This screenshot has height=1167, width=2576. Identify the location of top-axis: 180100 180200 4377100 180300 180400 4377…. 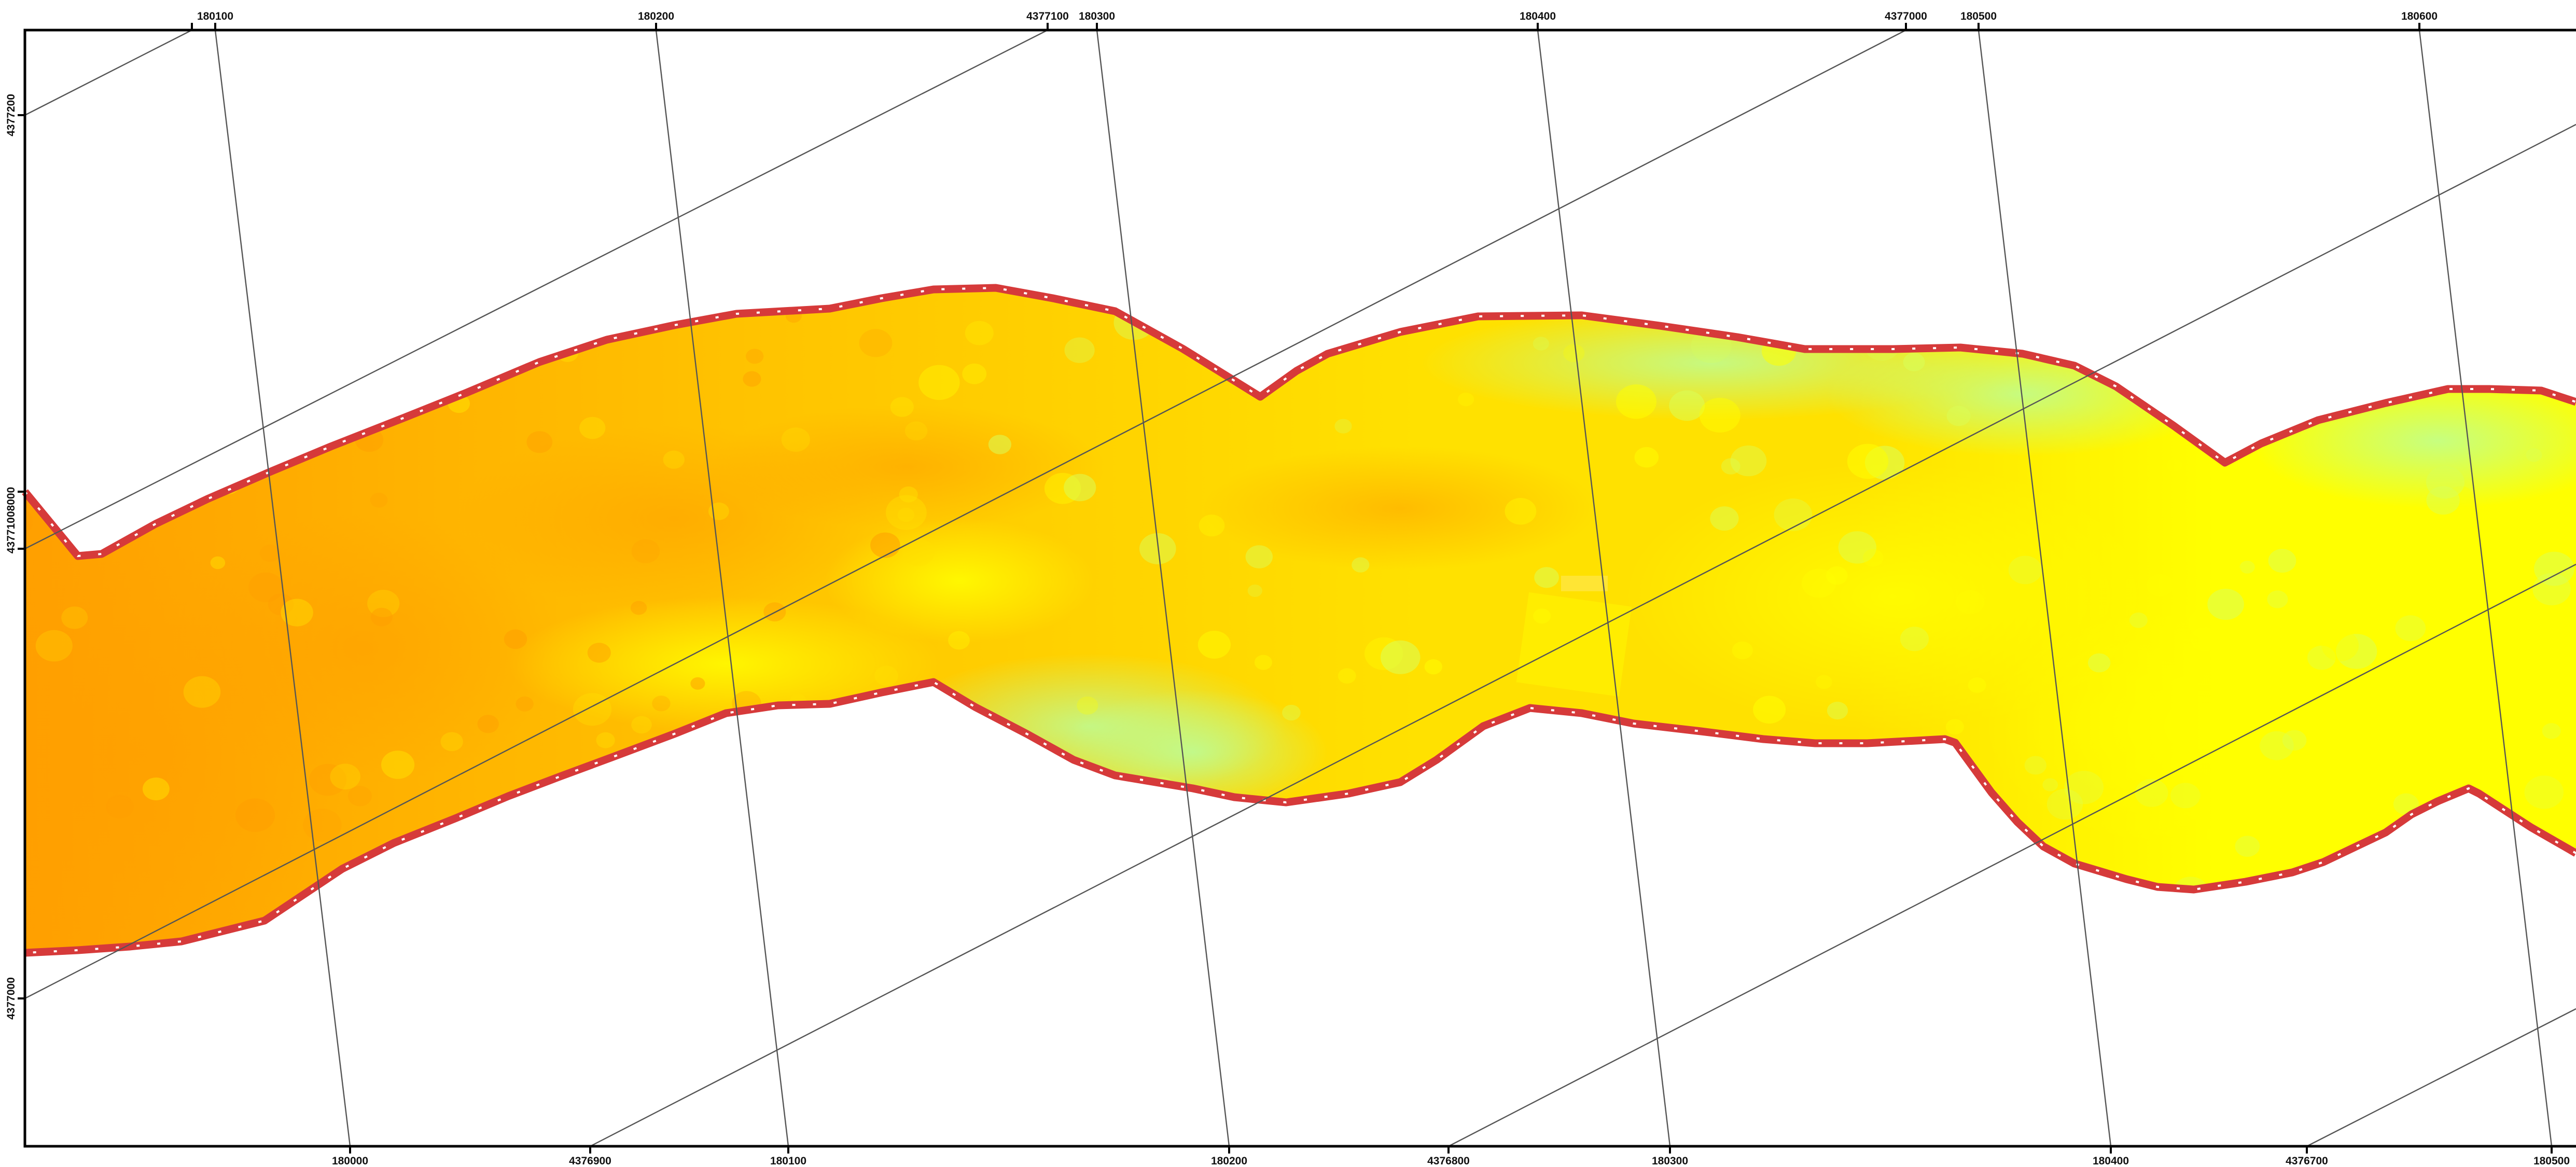
(1314, 20).